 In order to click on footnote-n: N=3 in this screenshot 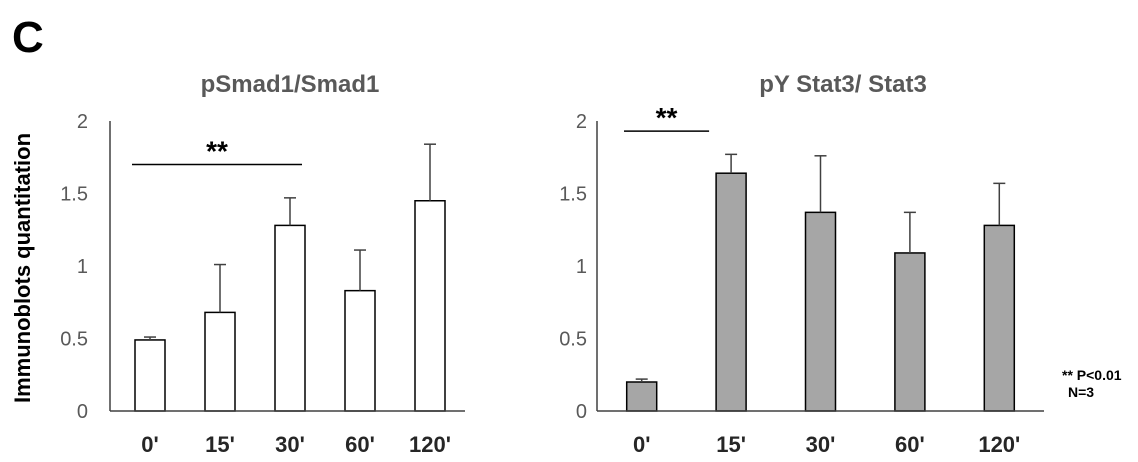, I will do `click(1081, 392)`.